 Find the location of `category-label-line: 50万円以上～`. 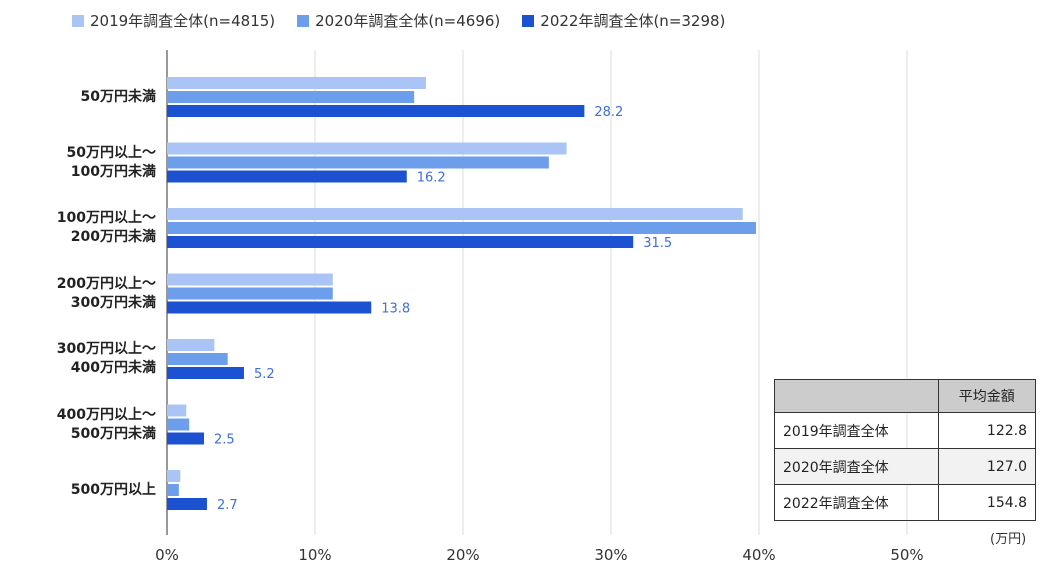

category-label-line: 50万円以上～ is located at coordinates (111, 152).